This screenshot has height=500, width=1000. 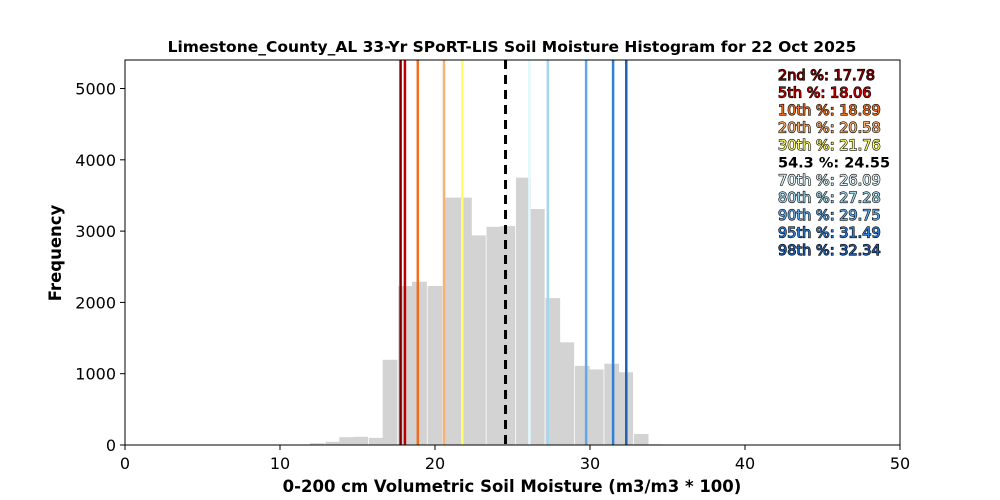 I want to click on y-tick-label-1: 1000, so click(x=95, y=374).